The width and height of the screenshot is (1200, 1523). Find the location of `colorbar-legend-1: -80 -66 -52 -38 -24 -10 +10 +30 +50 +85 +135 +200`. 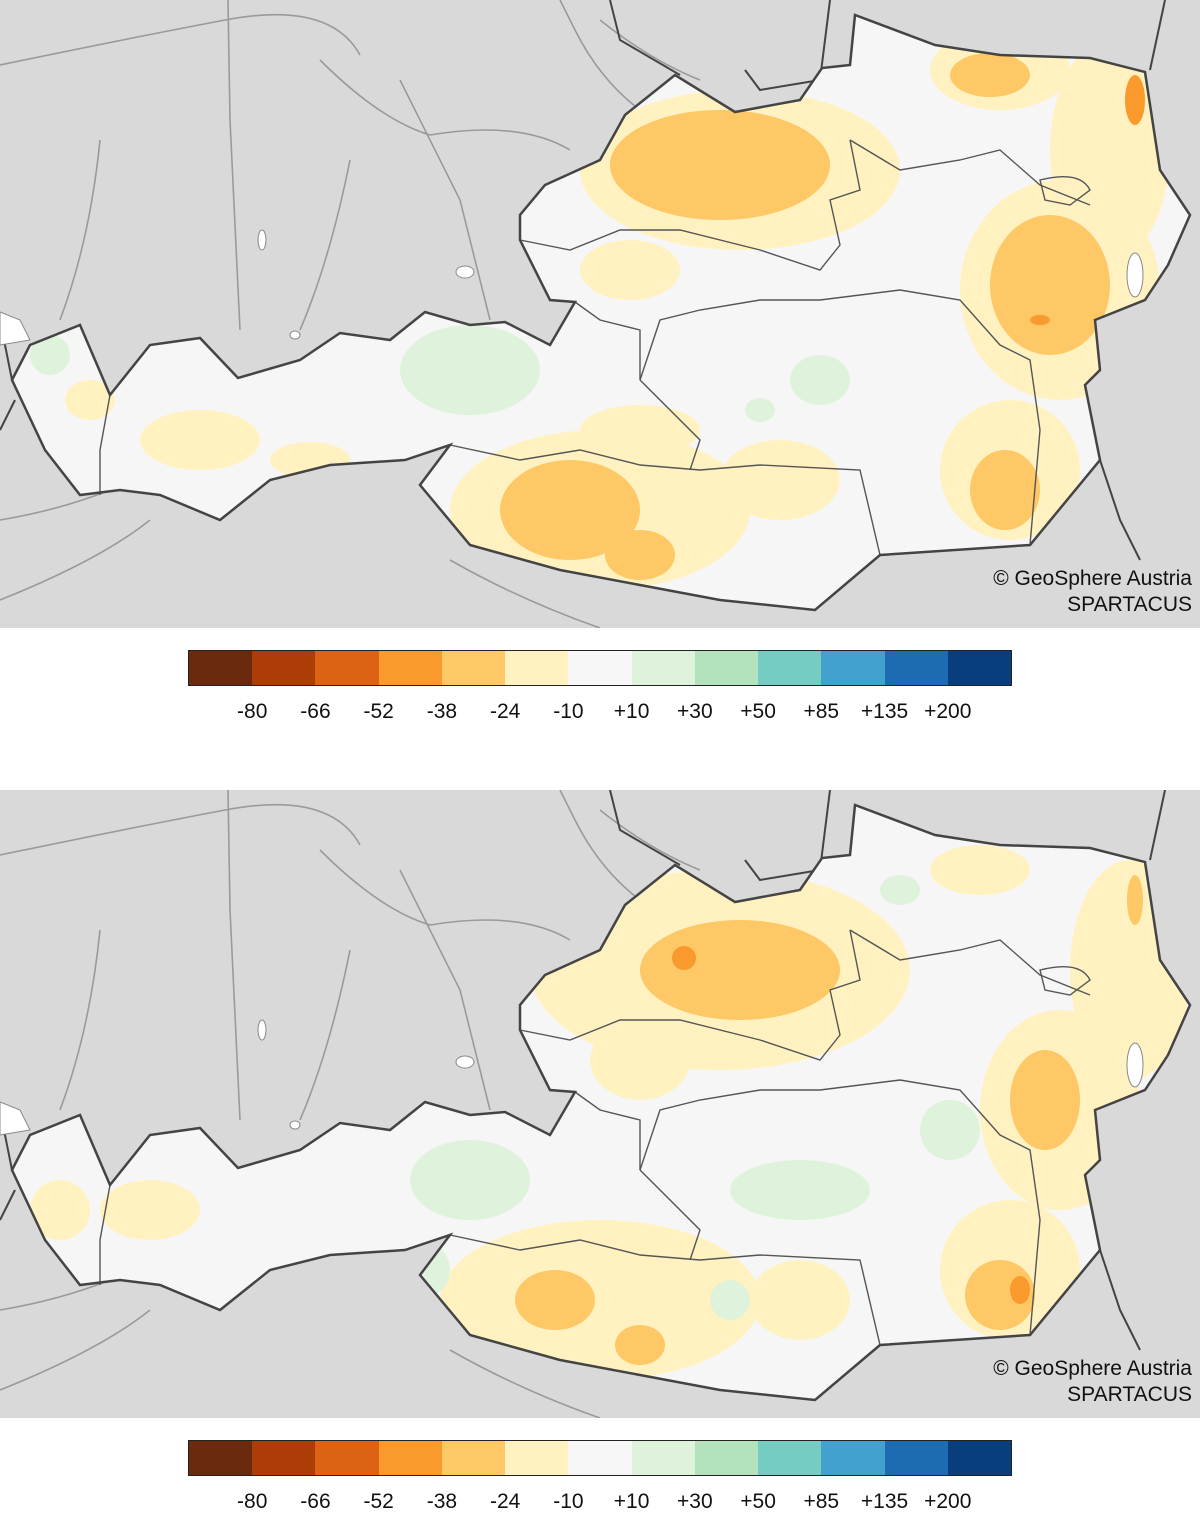

colorbar-legend-1: -80 -66 -52 -38 -24 -10 +10 +30 +50 +85 +135 +200 is located at coordinates (600, 690).